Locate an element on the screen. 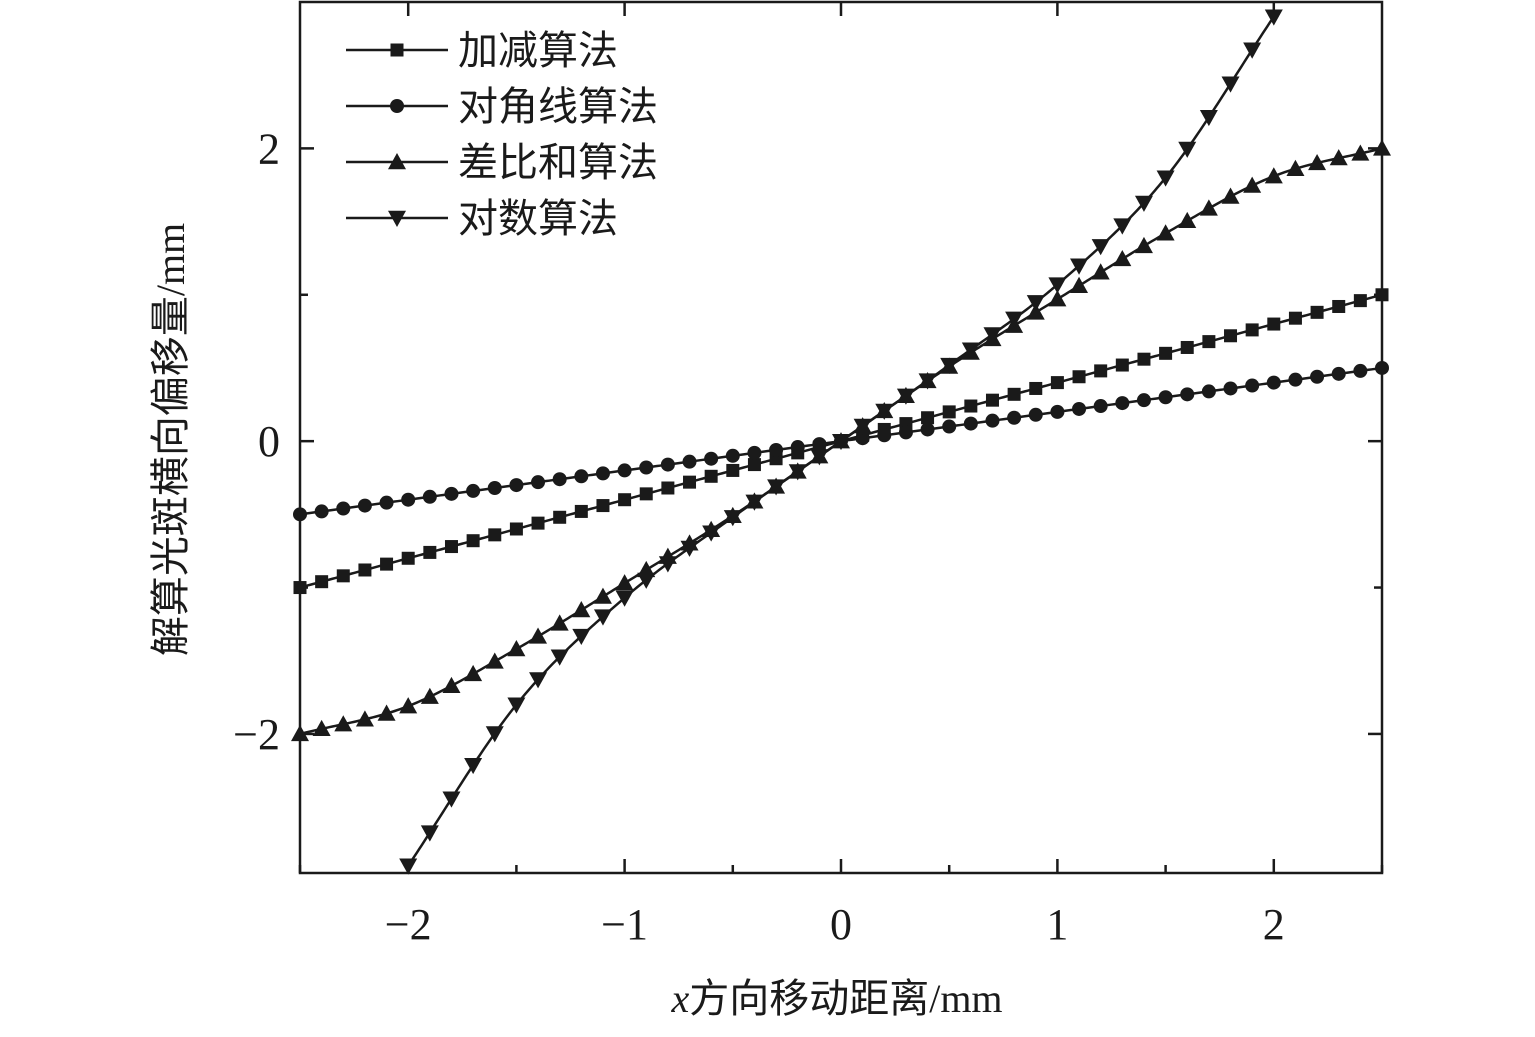  x-tick-label: −2 is located at coordinates (408, 924).